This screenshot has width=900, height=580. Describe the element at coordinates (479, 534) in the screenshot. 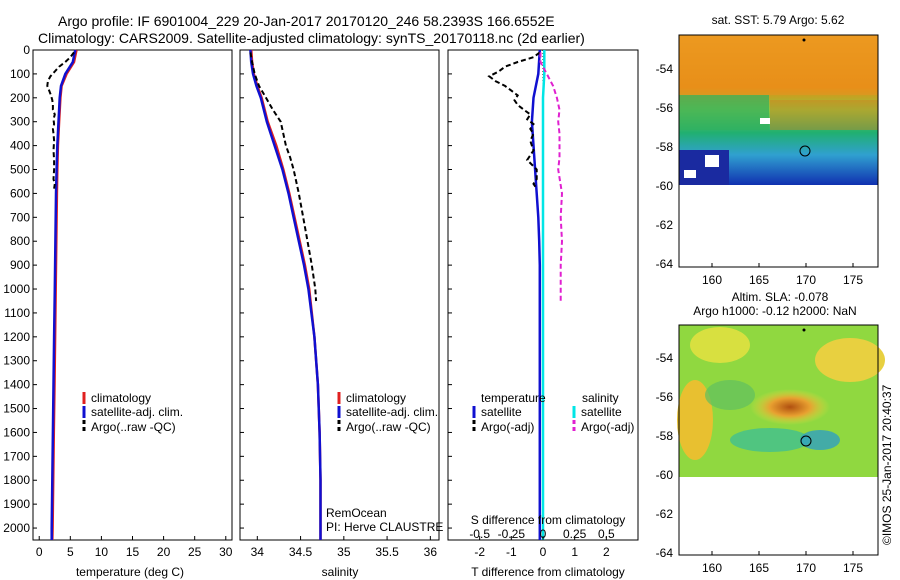

I see `s-diff-tick-label: -0.5` at that location.